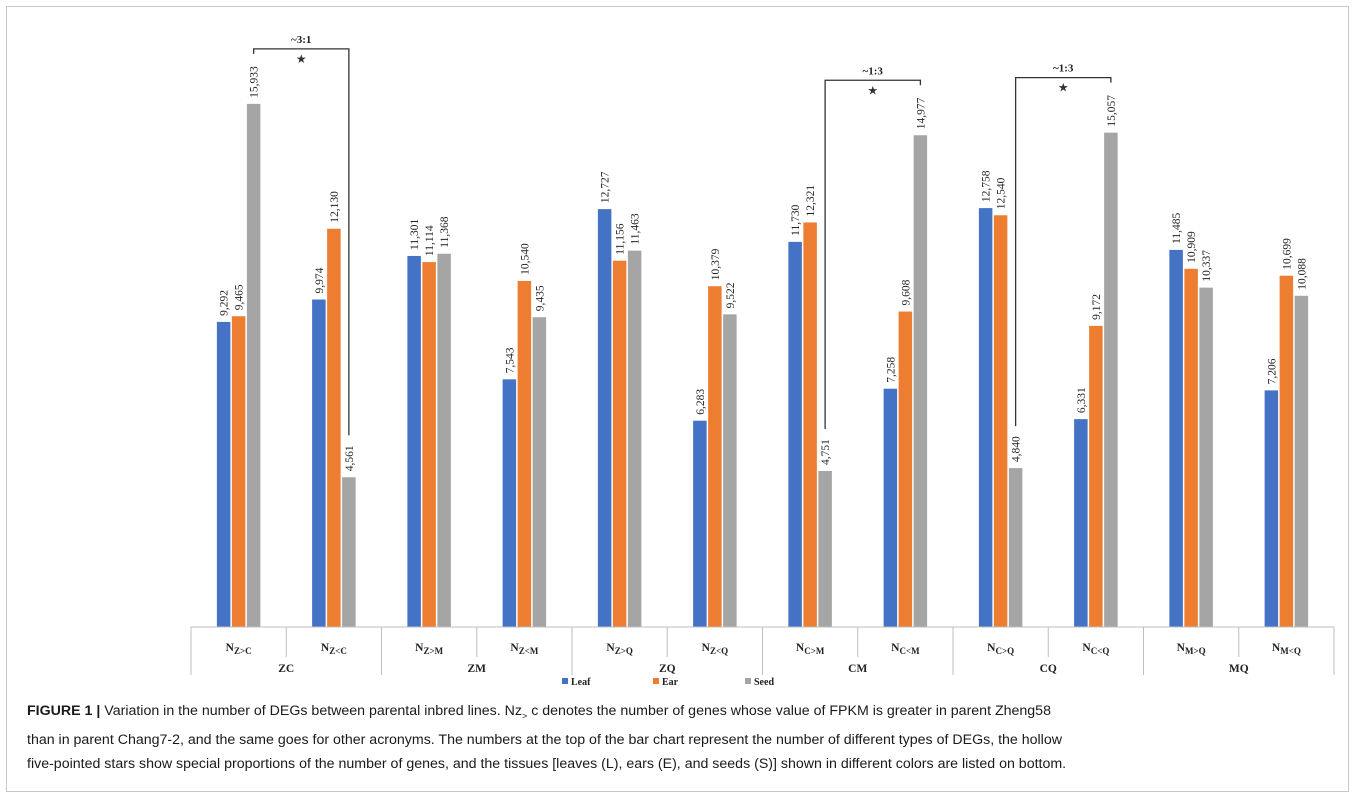  What do you see at coordinates (301, 59) in the screenshot?
I see `annotation-star-icon-0: ★` at bounding box center [301, 59].